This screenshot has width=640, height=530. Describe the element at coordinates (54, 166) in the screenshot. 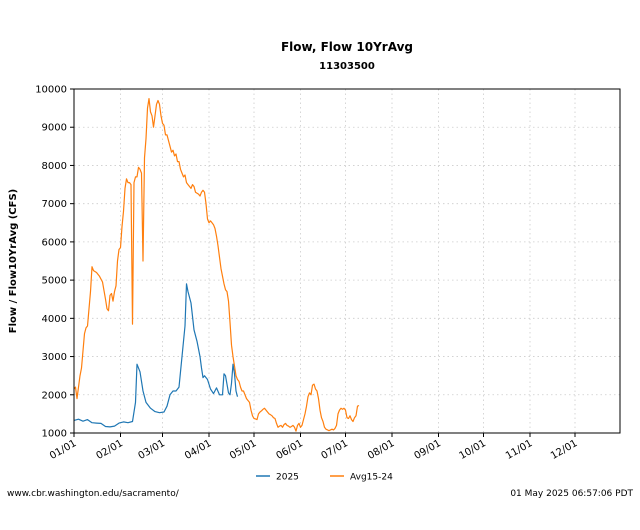

I see `y-tick-label: 8000` at that location.